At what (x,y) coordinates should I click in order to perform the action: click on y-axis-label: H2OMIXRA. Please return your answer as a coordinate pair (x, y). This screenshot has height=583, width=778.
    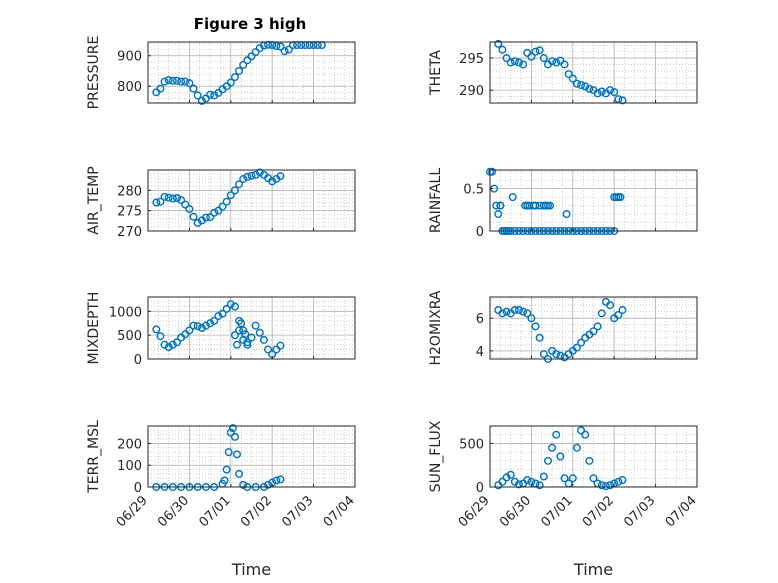
    Looking at the image, I should click on (436, 327).